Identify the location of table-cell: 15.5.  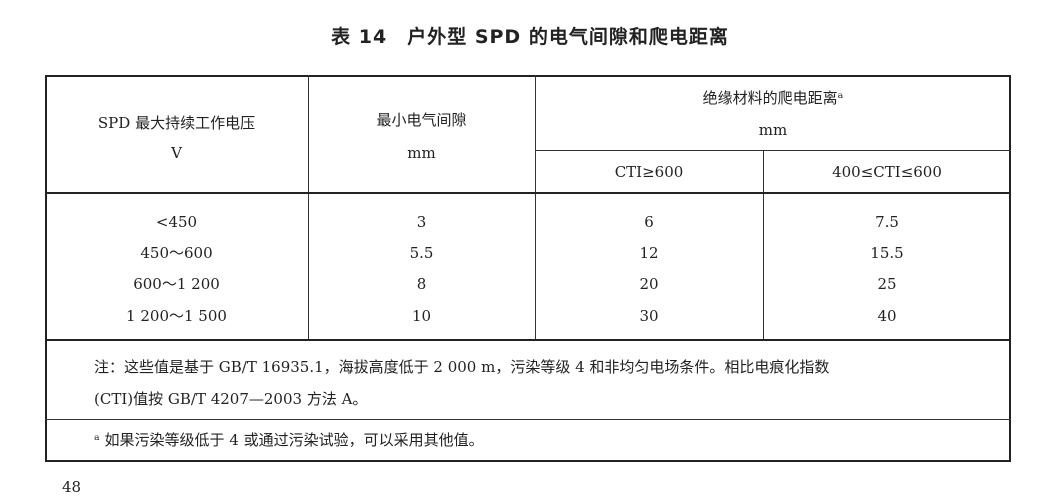
(887, 253).